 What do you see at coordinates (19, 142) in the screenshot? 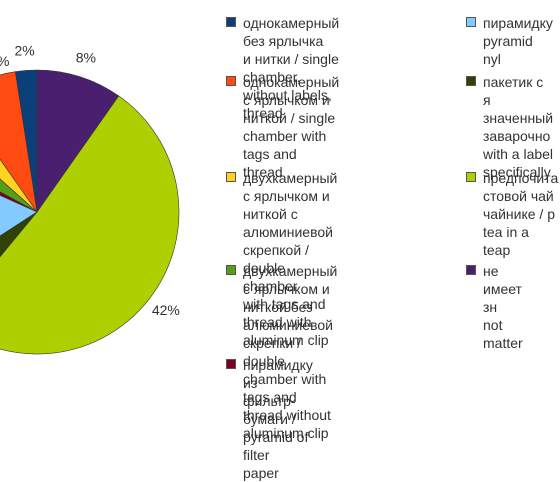
I see `pie-slice-2-single-chamber-with-tags-and-thread` at bounding box center [19, 142].